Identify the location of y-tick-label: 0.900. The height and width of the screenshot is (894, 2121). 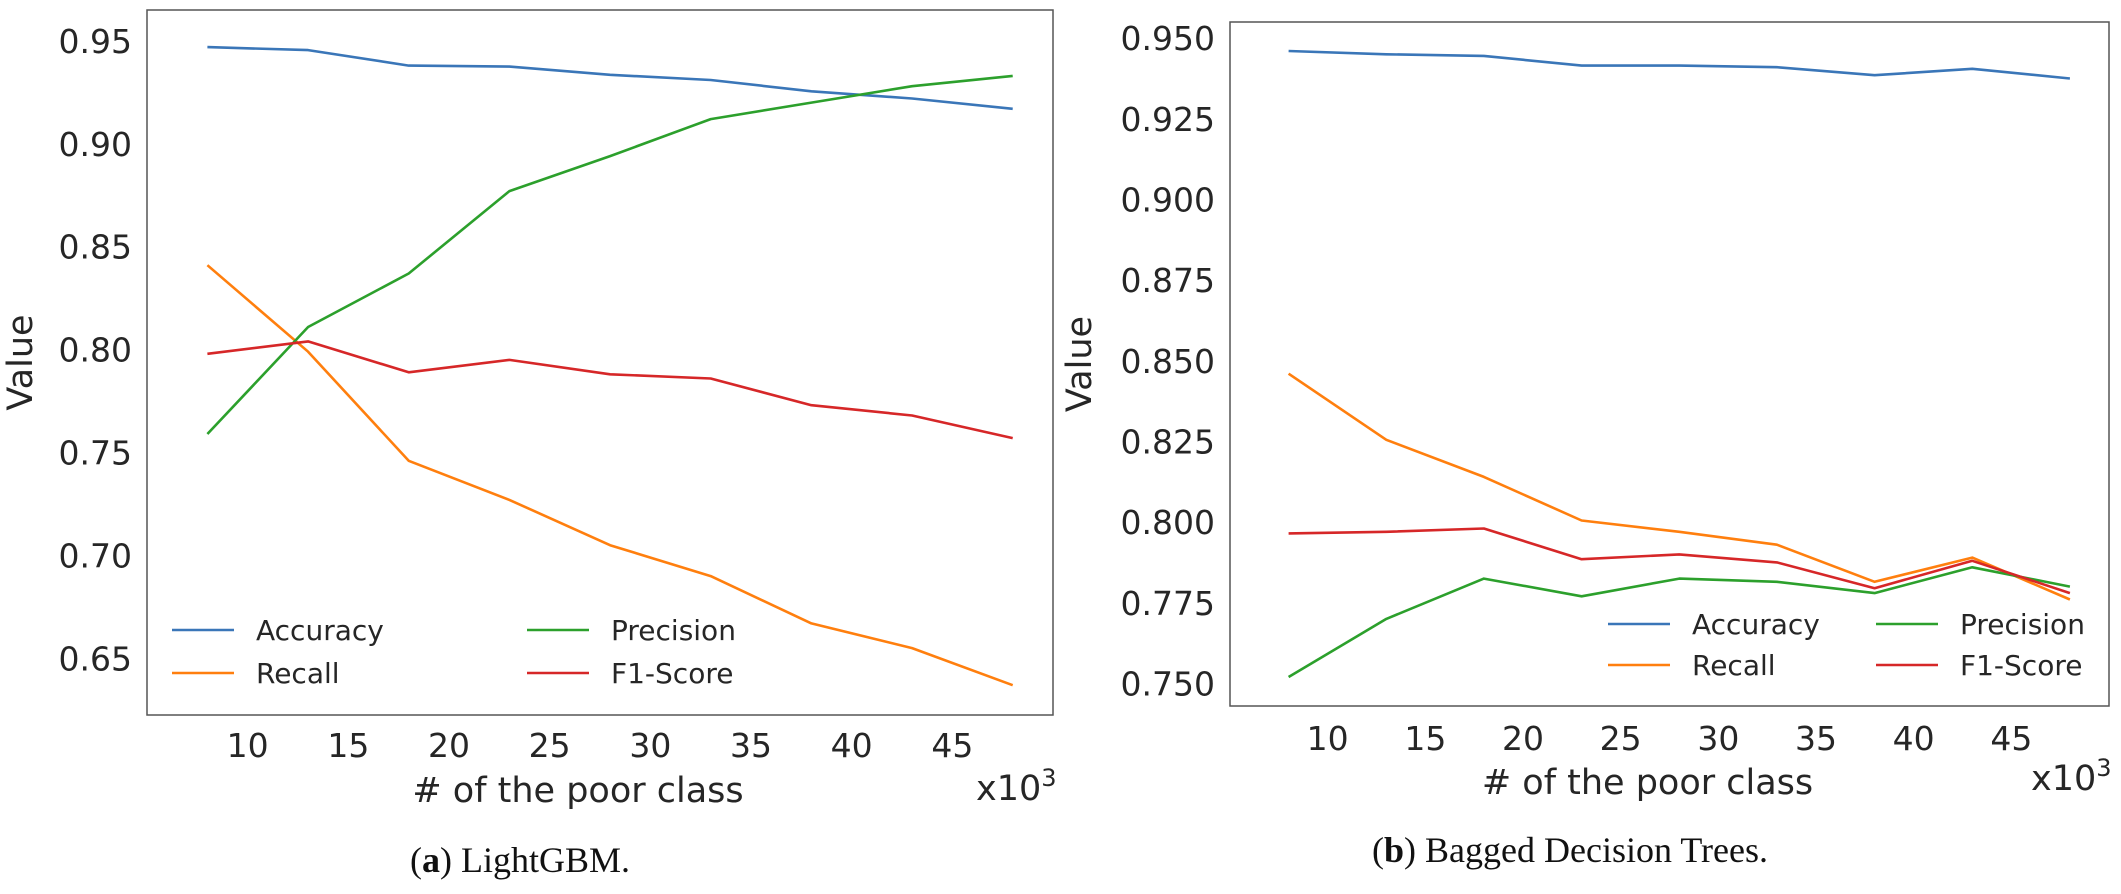
(1168, 199).